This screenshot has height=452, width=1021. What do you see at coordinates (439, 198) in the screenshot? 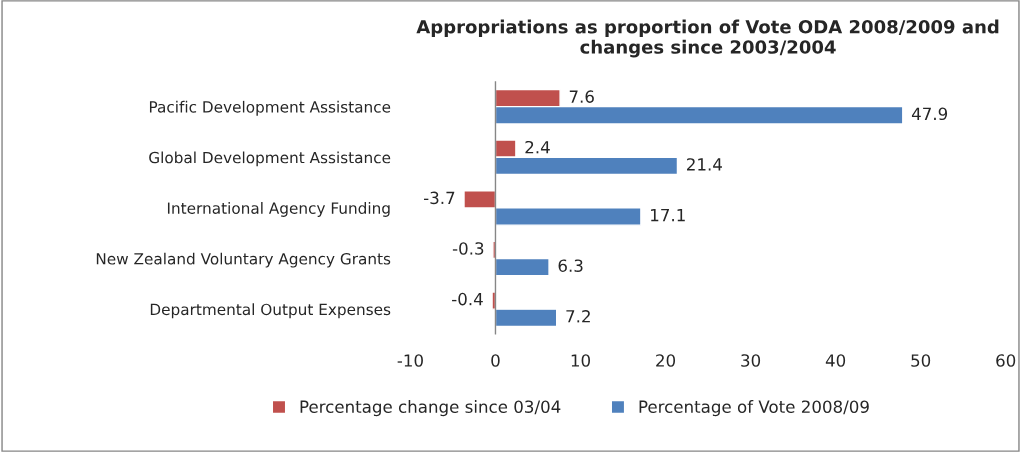
I see `data-label: -3.7` at bounding box center [439, 198].